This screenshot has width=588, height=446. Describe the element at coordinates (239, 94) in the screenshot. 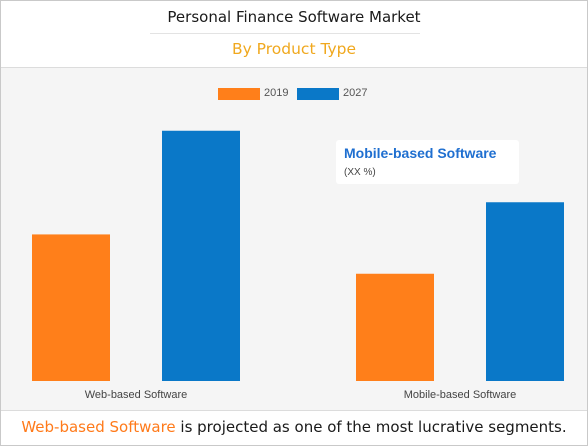

I see `legend-swatch-2019` at that location.